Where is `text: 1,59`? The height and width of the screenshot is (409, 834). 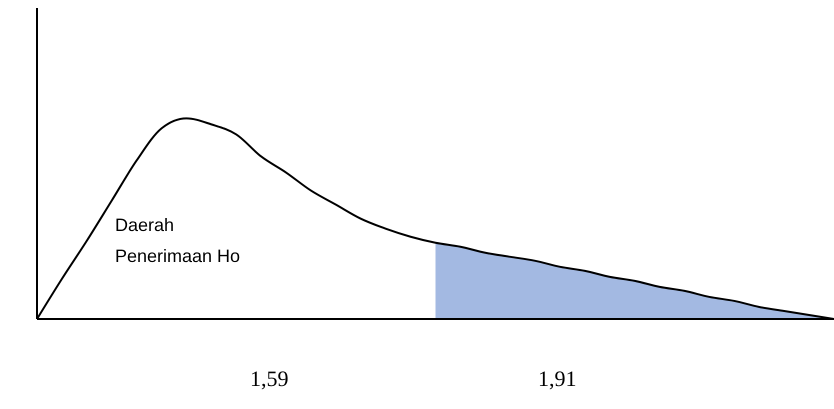 text: 1,59 is located at coordinates (269, 379).